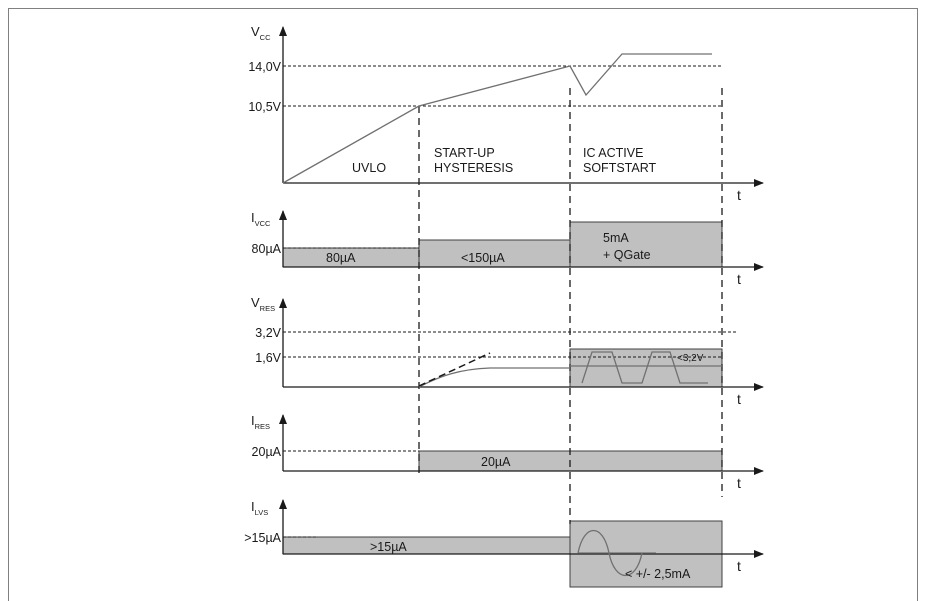 Image resolution: width=926 pixels, height=601 pixels. Describe the element at coordinates (739, 279) in the screenshot. I see `time-label-ivcc: t` at that location.